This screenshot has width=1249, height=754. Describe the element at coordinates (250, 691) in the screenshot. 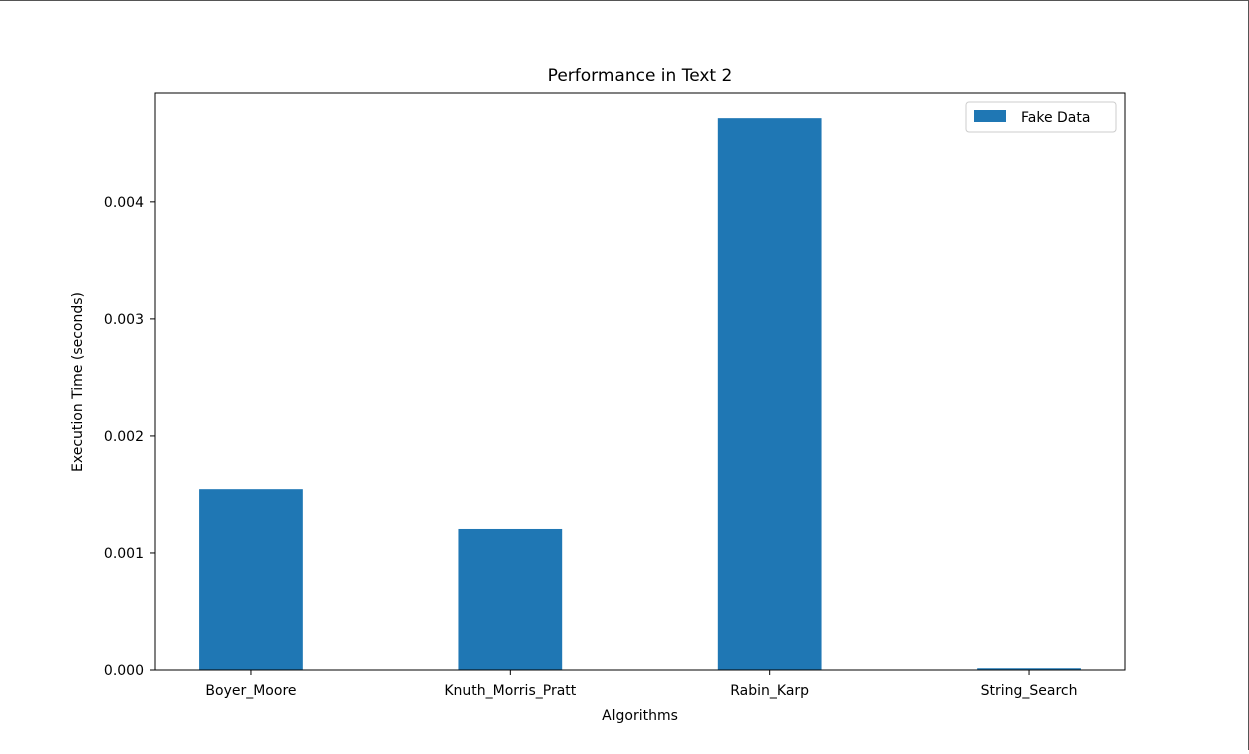

I see `x-tick-label-boyer-moore: Boyer_Moore` at that location.